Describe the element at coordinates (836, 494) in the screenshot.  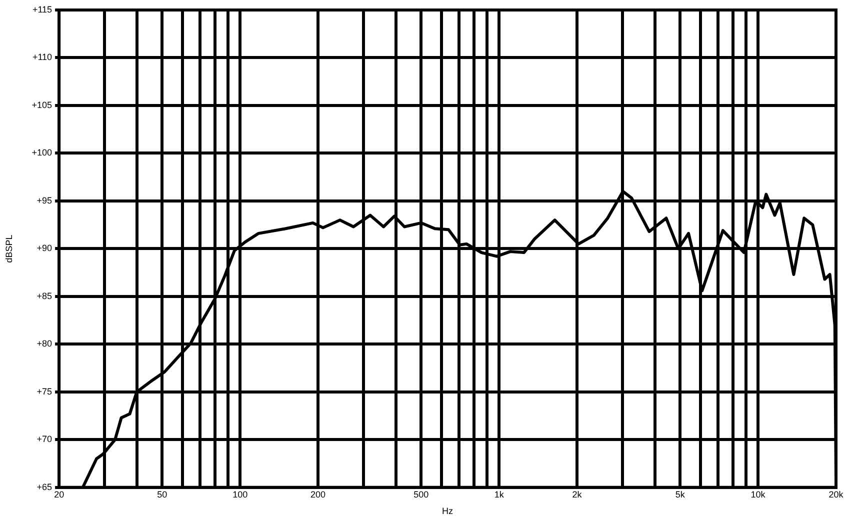
I see `x-tick-label: 20k` at that location.